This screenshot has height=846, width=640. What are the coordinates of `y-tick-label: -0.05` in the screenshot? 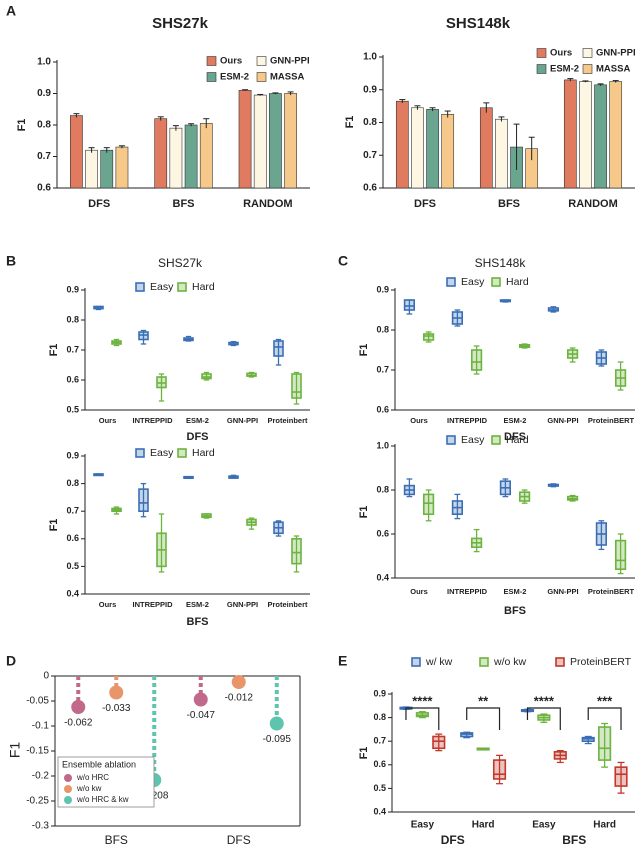 It's located at (37, 701).